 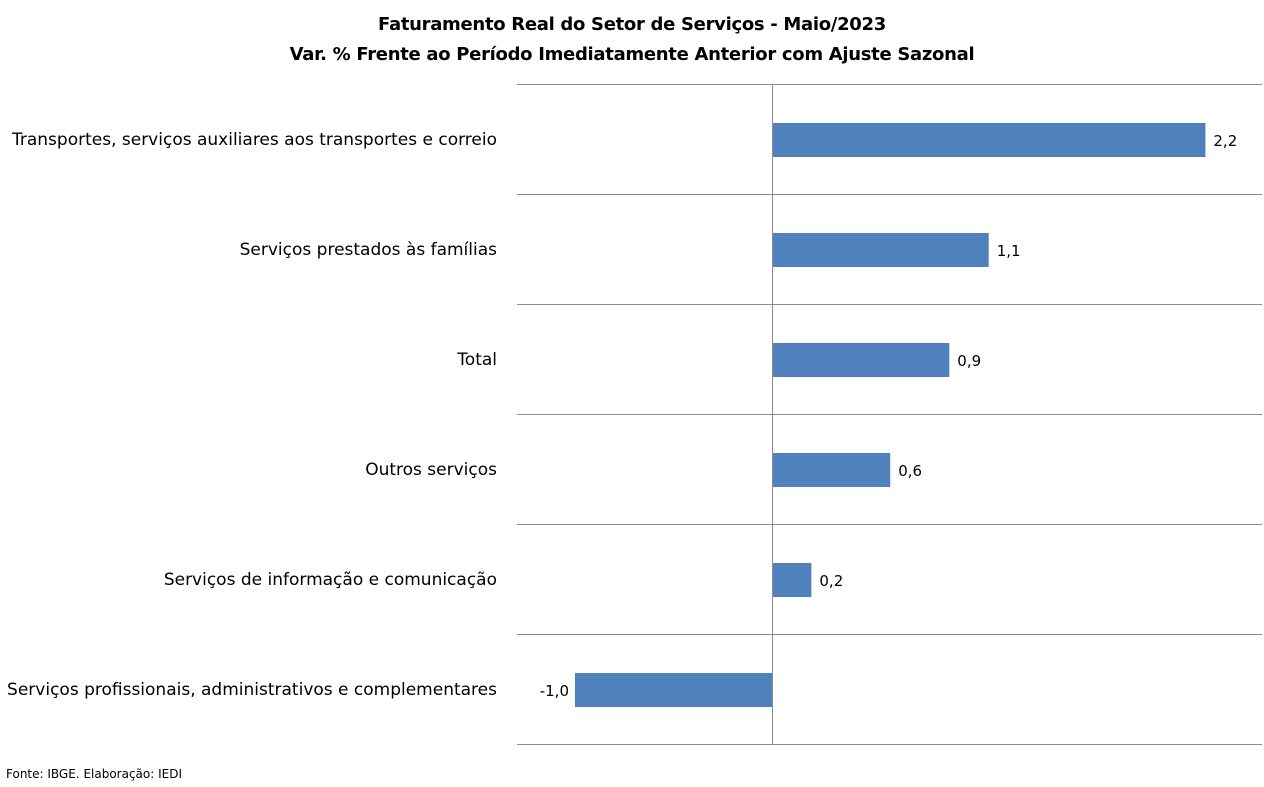 What do you see at coordinates (476, 360) in the screenshot?
I see `category-label: Total` at bounding box center [476, 360].